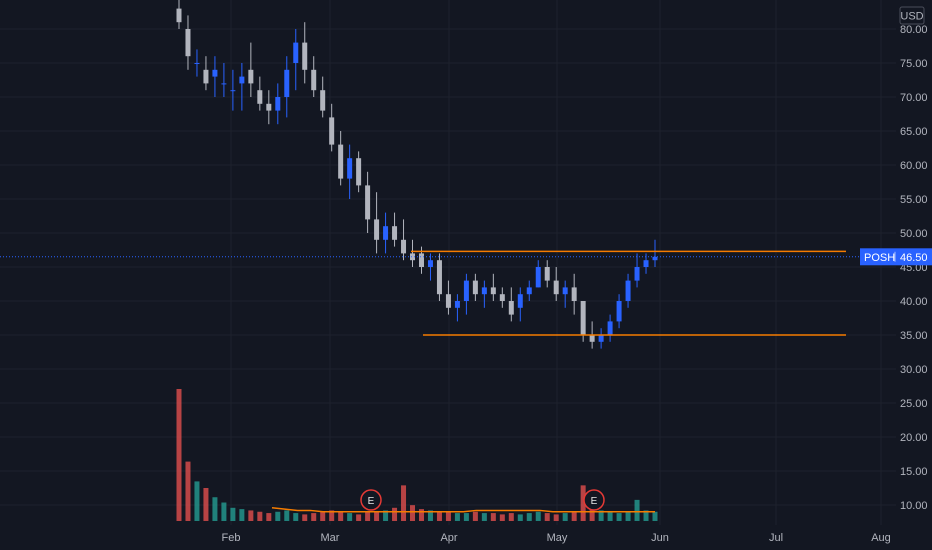 The height and width of the screenshot is (550, 932). I want to click on last-price-badge: POSH 46.50, so click(896, 257).